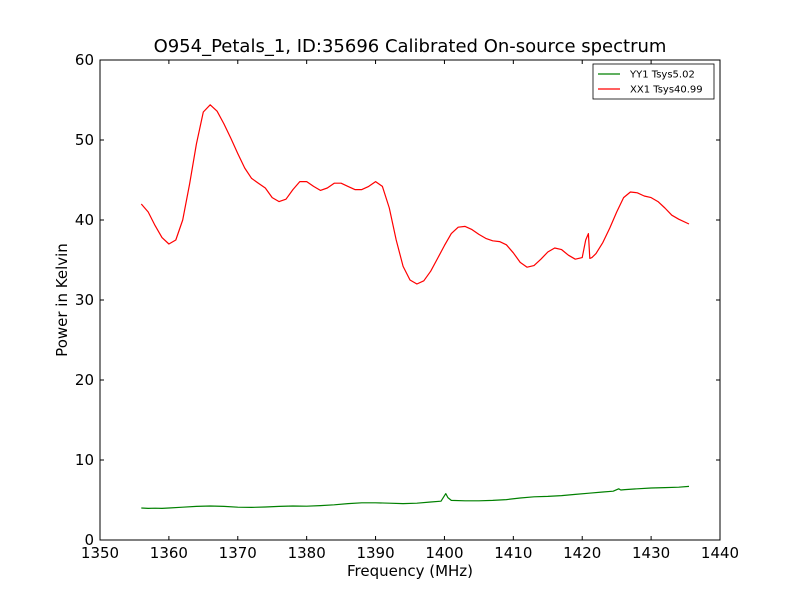 The image size is (800, 600). I want to click on legend: YY1 Tsys5.02 XX1 Tsys40.99, so click(653, 81).